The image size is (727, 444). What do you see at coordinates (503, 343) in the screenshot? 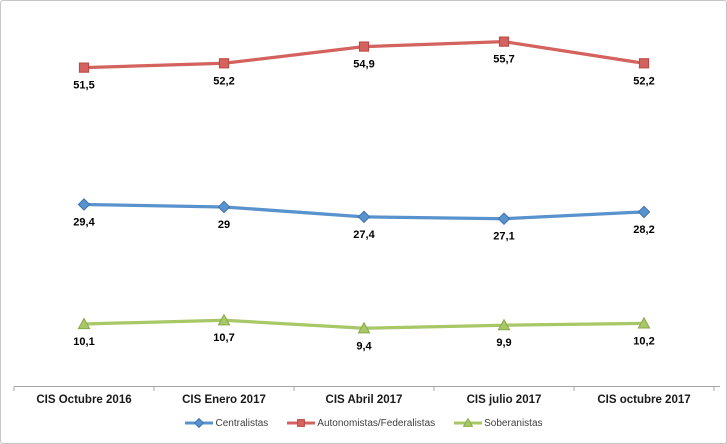
I see `data-label: 9,9` at bounding box center [503, 343].